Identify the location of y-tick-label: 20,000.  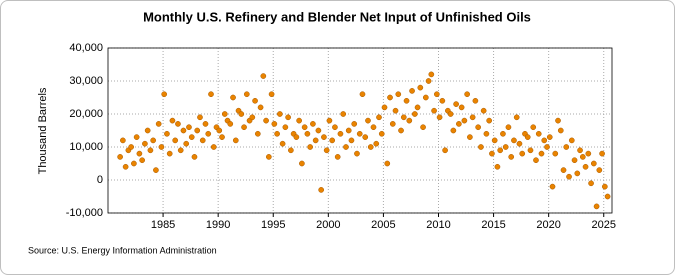
(86, 114).